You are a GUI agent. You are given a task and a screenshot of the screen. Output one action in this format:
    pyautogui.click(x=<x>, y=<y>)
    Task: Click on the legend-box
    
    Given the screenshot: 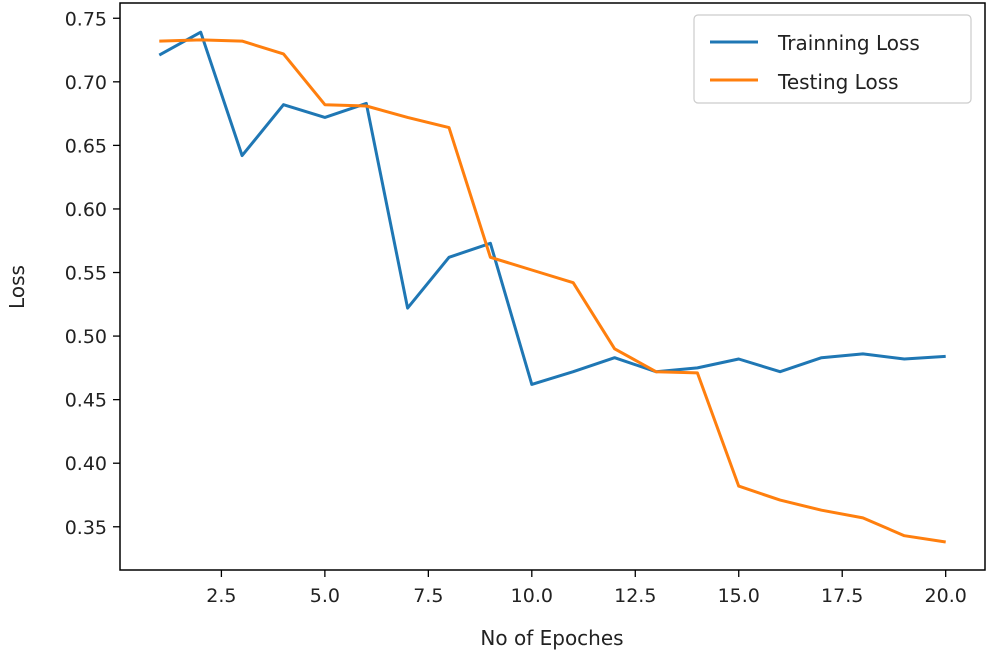 What is the action you would take?
    pyautogui.click(x=832, y=59)
    